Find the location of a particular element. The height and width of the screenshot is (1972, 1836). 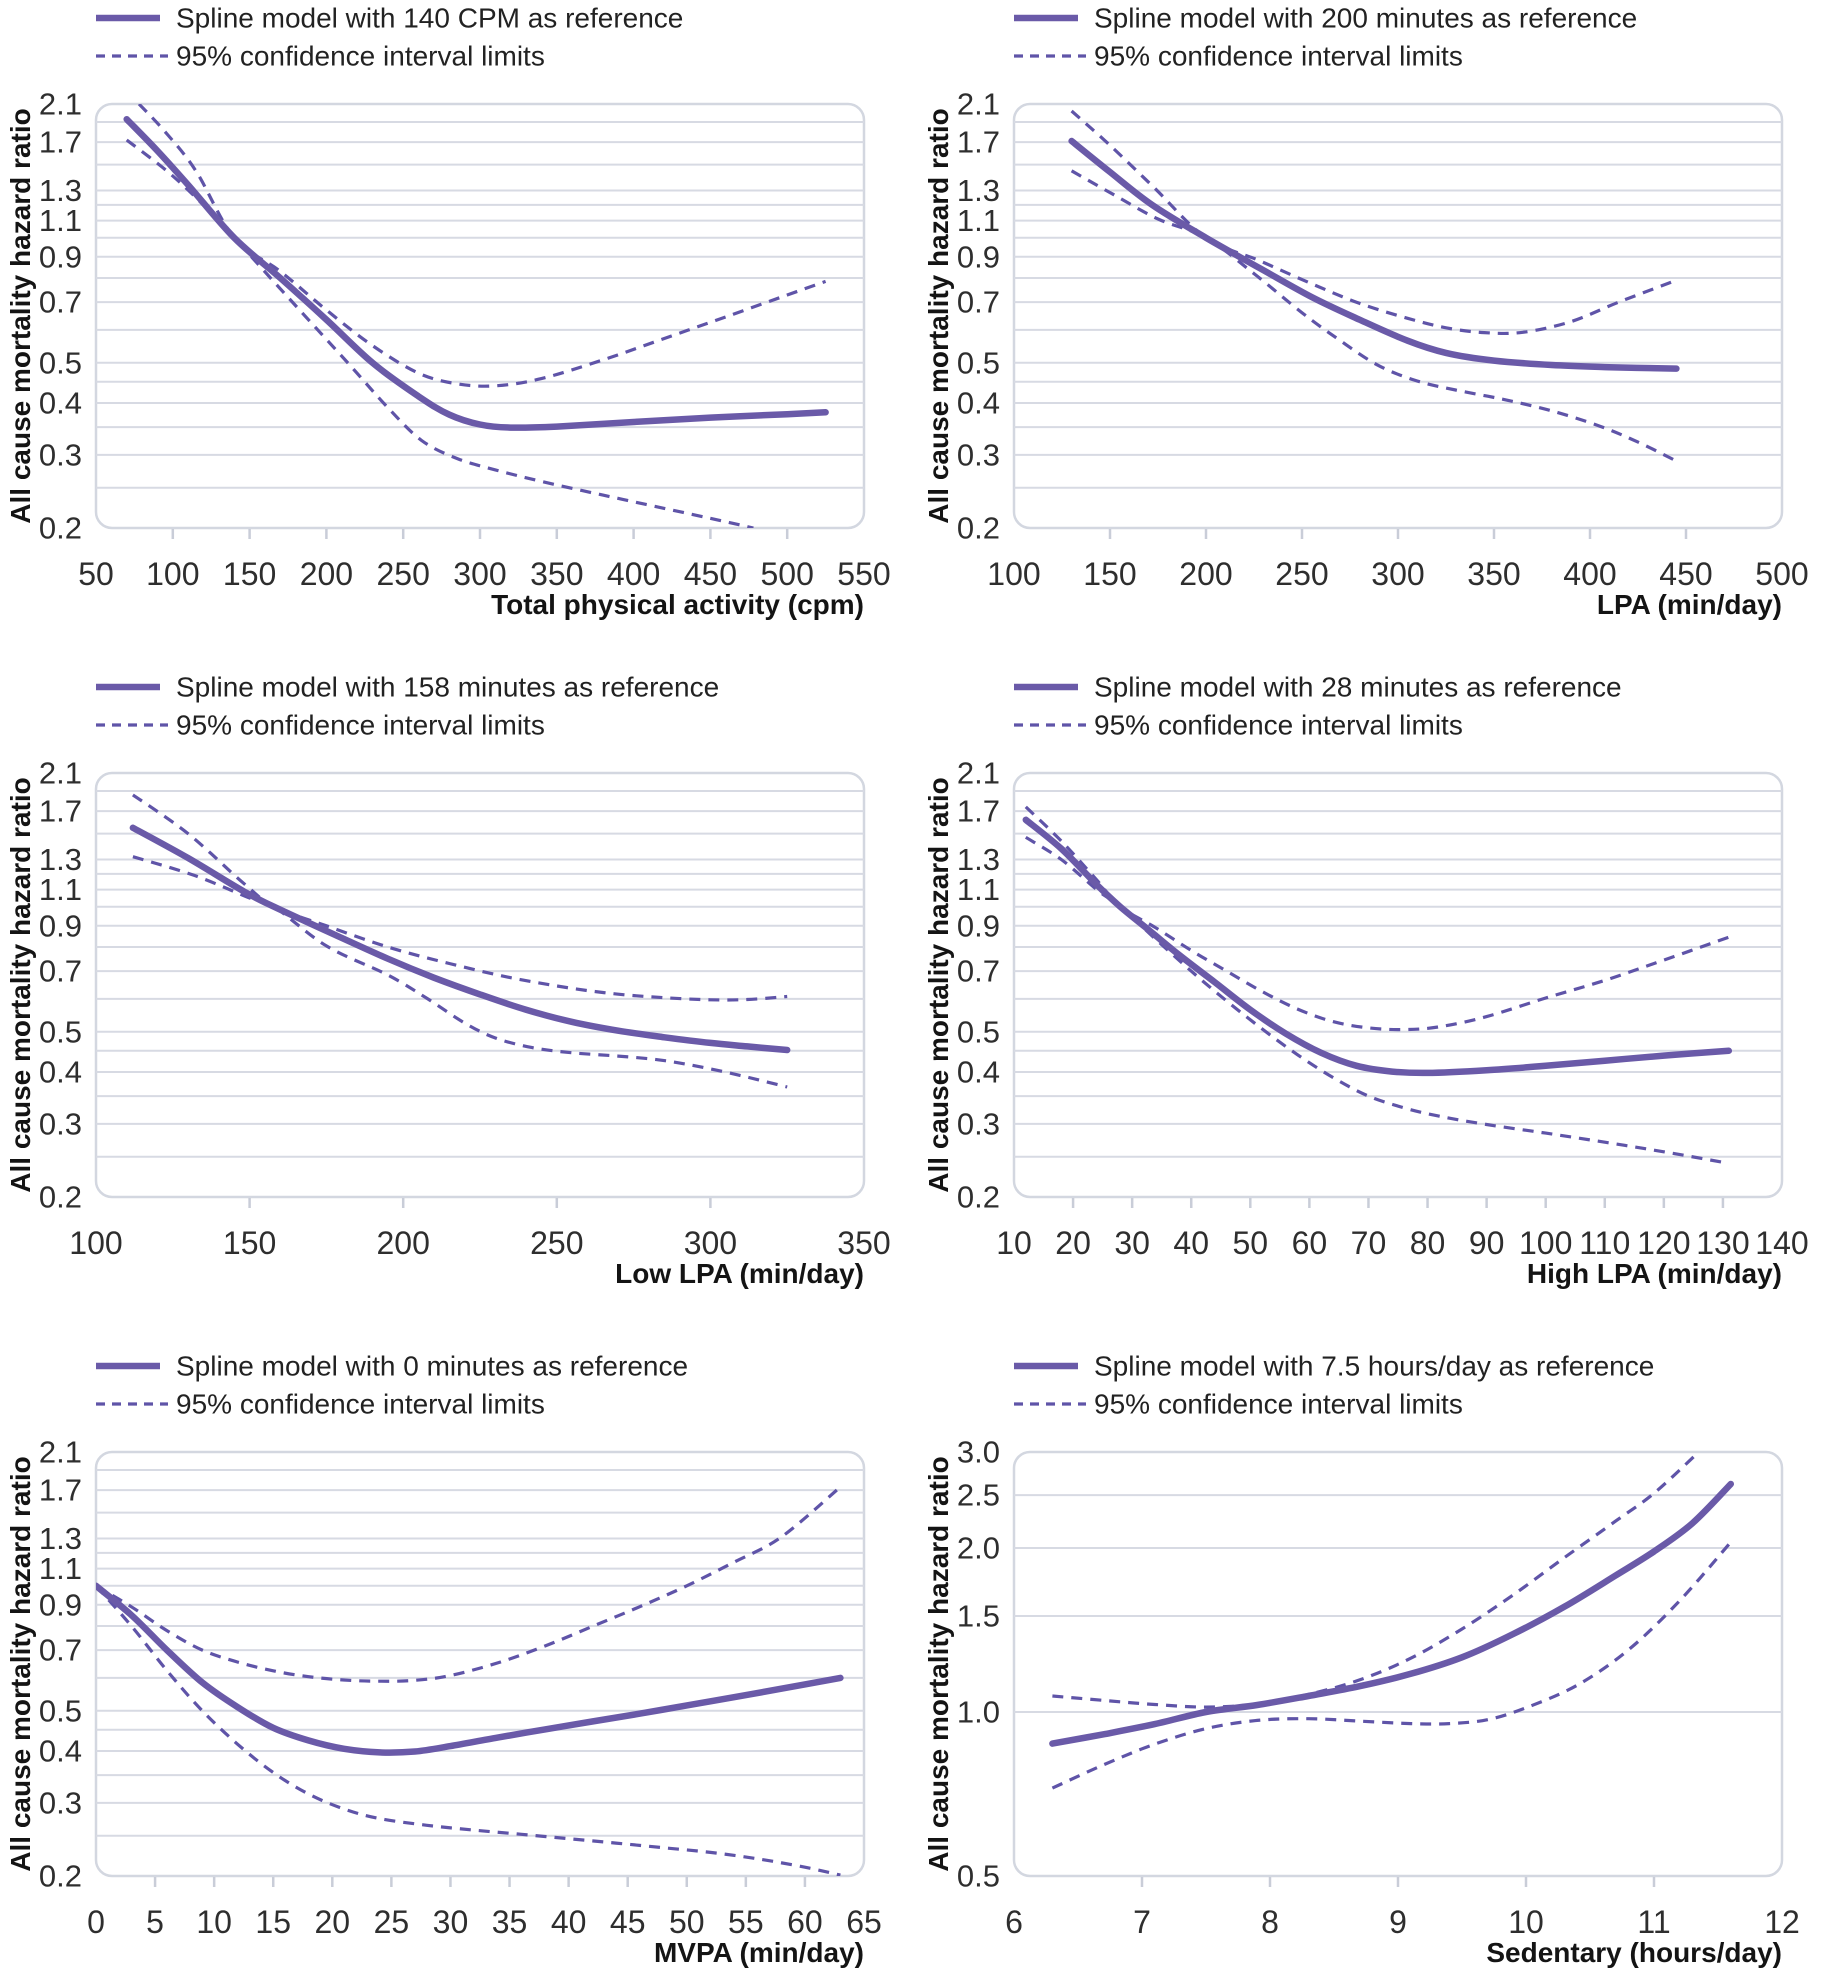

x-tick-label: 250 is located at coordinates (403, 574).